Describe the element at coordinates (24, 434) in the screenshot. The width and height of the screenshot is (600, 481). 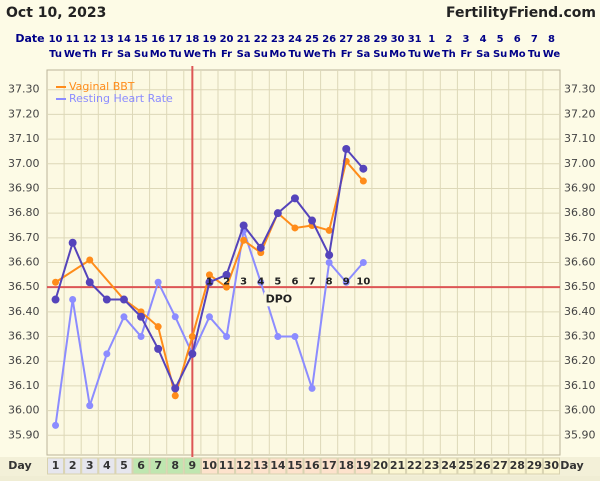
I see `y-tick-label: 35.90` at that location.